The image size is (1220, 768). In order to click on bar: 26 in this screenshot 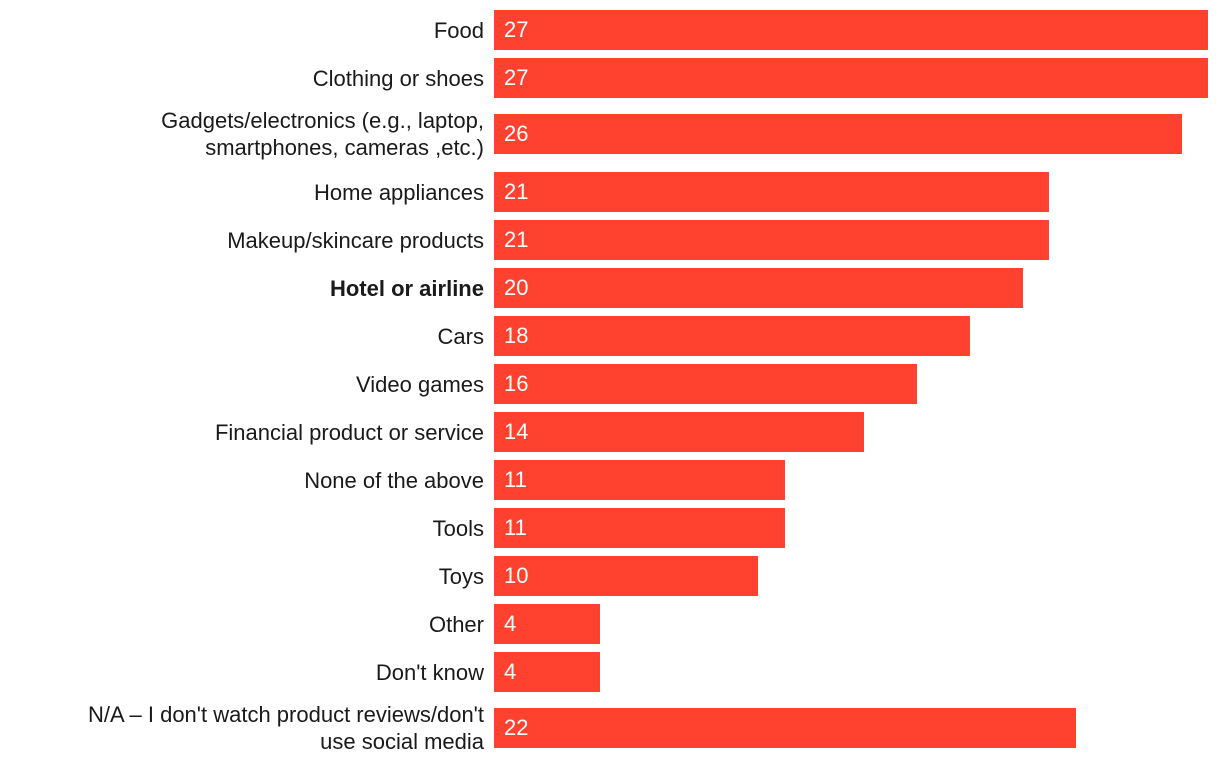, I will do `click(838, 134)`.